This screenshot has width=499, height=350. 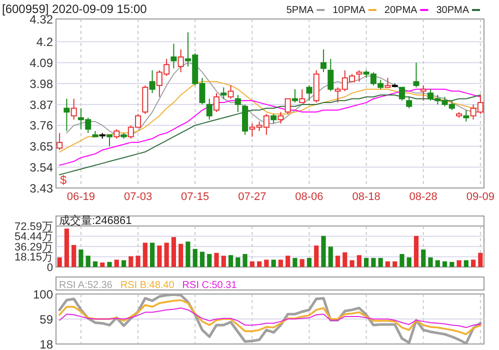 I want to click on y-tick-label: 36.29万, so click(x=33, y=247).